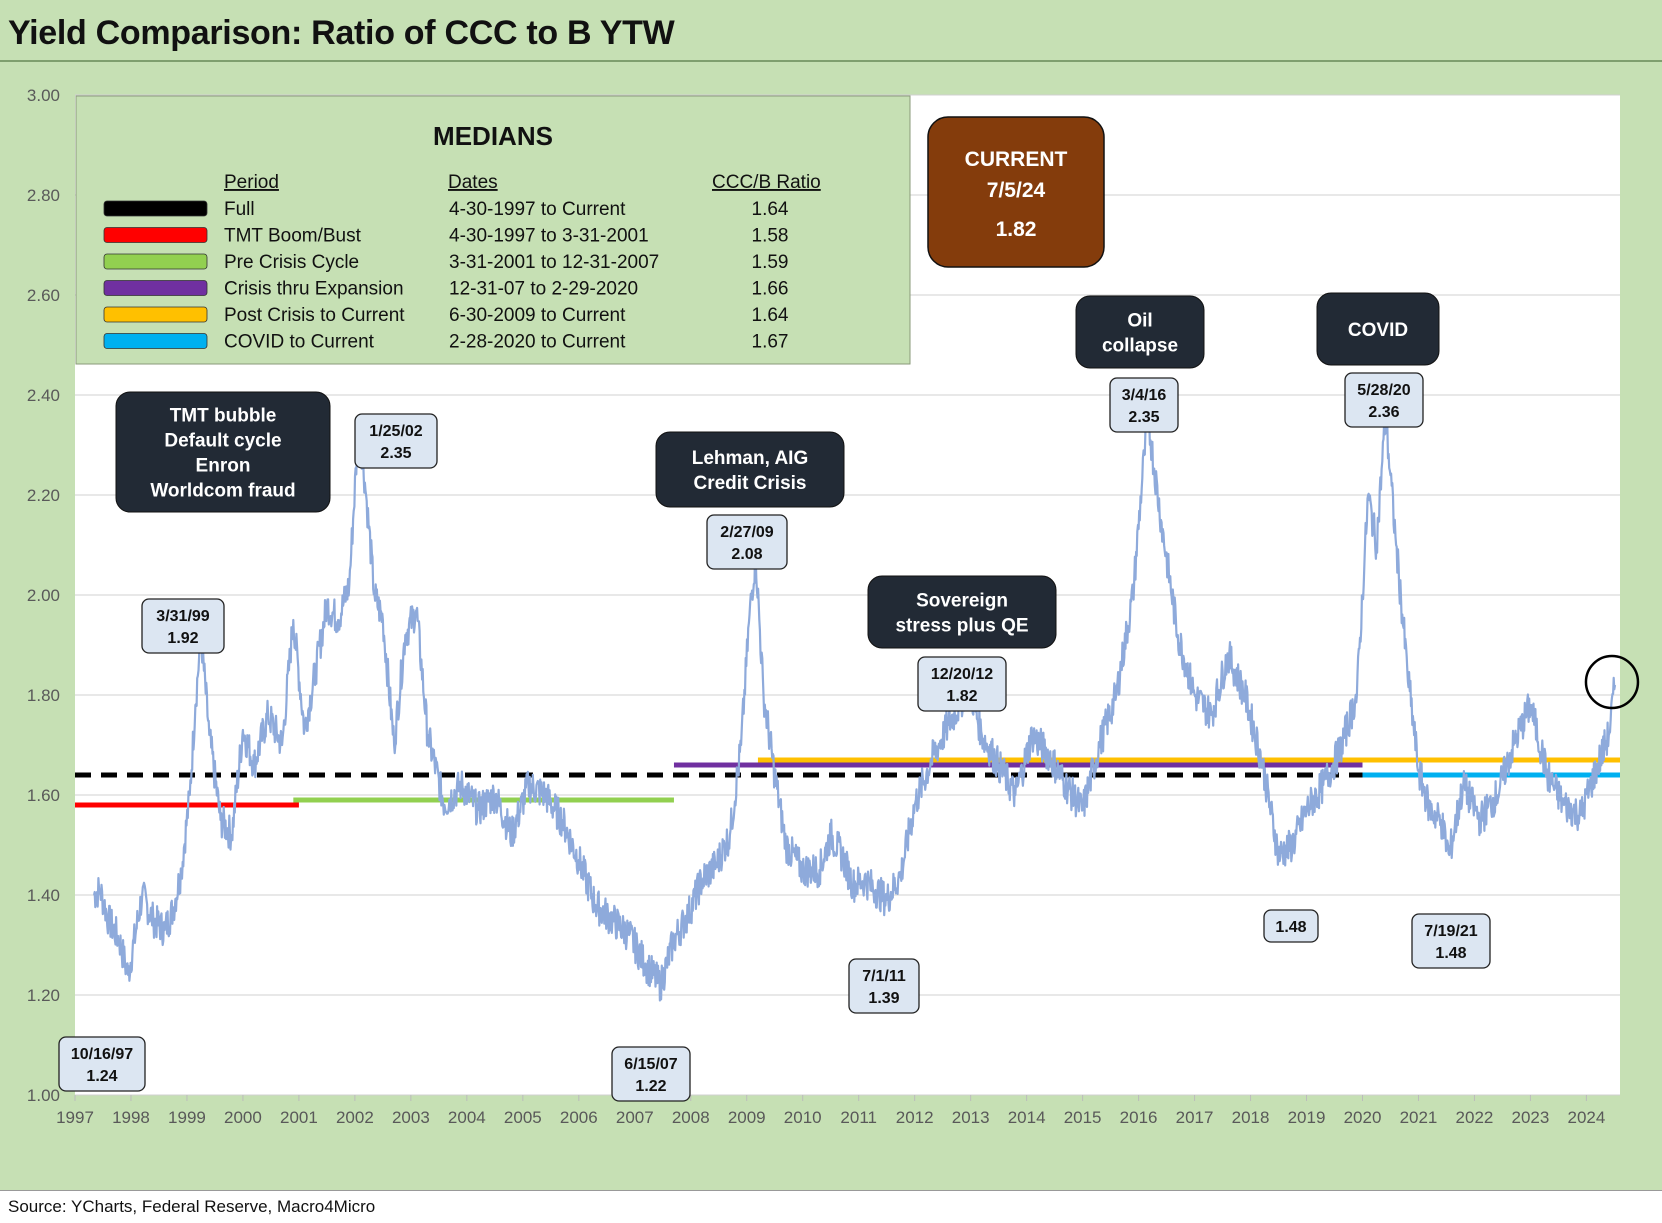 Image resolution: width=1662 pixels, height=1223 pixels. What do you see at coordinates (549, 236) in the screenshot?
I see `legend-dates: 4-30-1997 to 3-31-2001` at bounding box center [549, 236].